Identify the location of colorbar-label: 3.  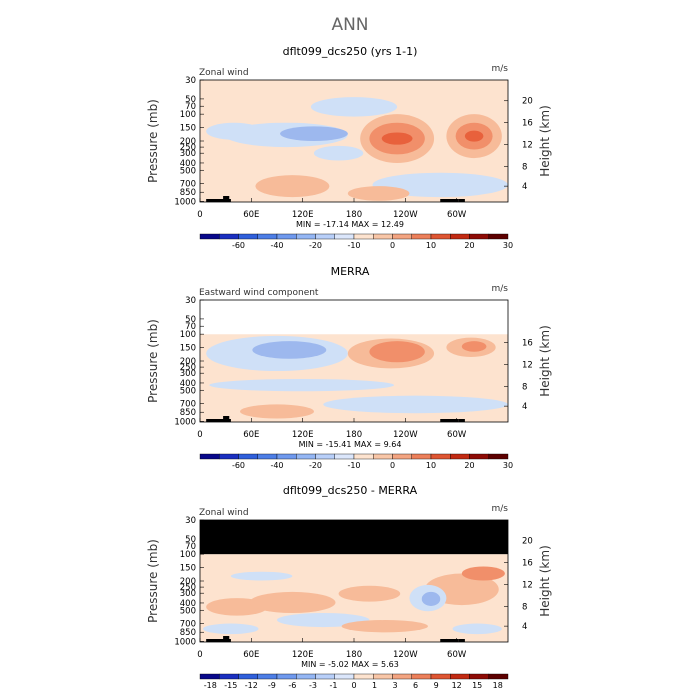
(395, 685).